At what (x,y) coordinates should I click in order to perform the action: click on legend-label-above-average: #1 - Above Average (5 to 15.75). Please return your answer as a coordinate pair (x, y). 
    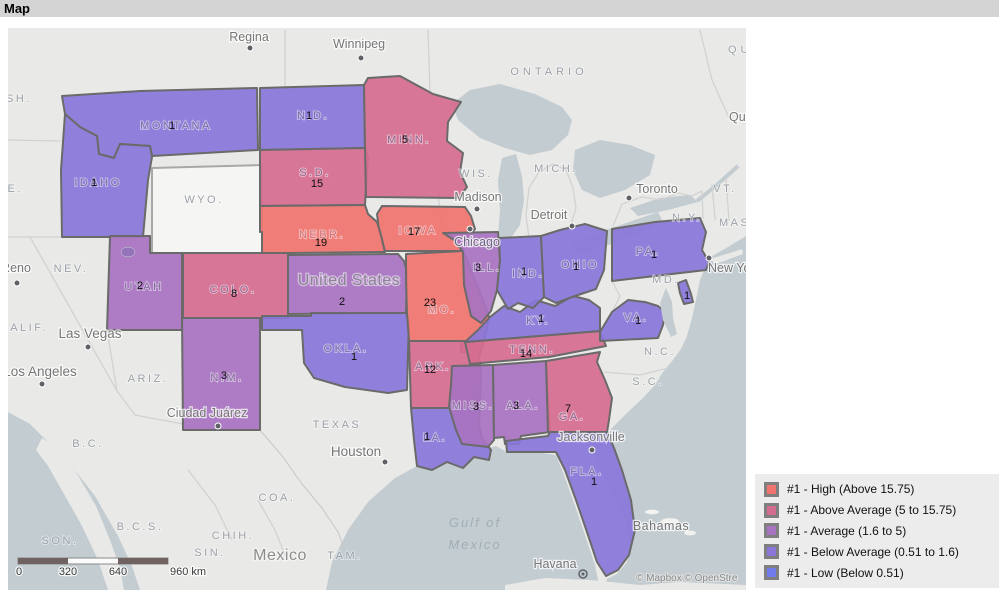
    Looking at the image, I should click on (872, 510).